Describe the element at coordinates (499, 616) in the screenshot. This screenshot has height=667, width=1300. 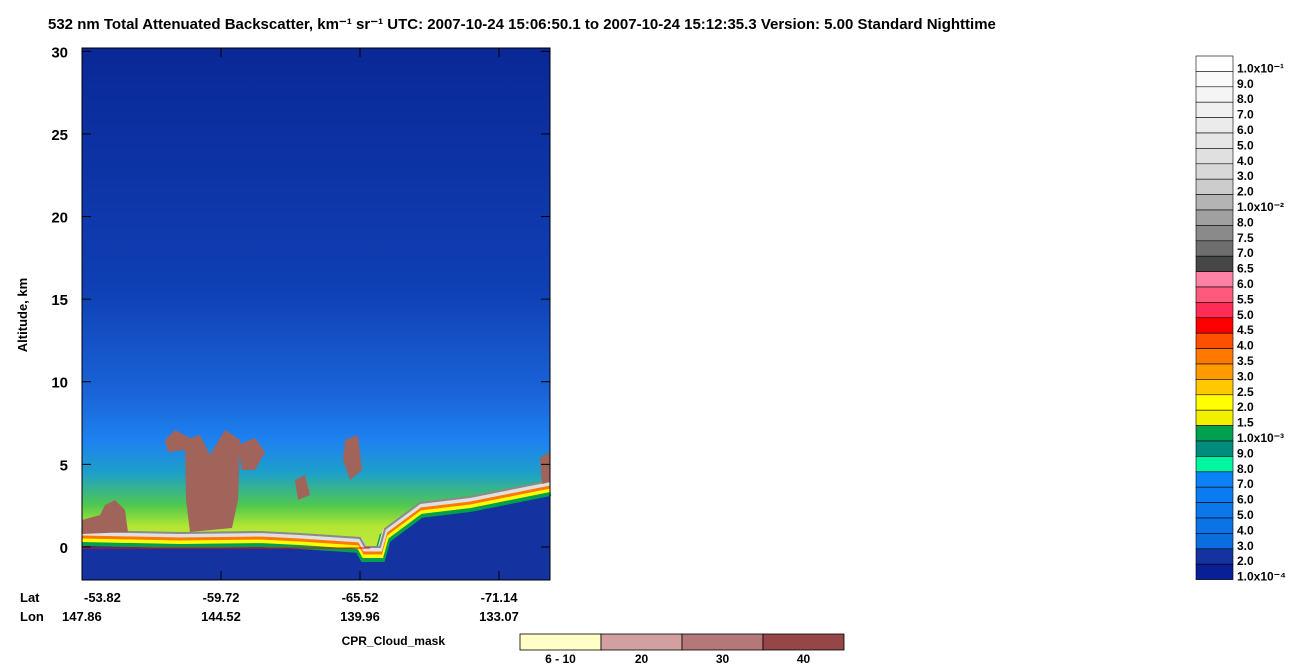
I see `x-tick-label: 133.07` at that location.